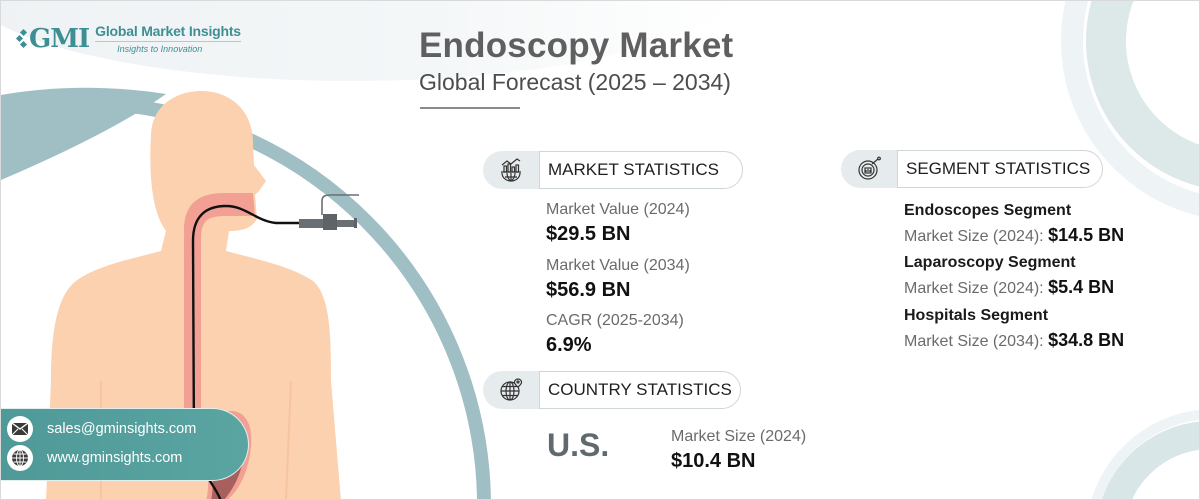  What do you see at coordinates (511, 170) in the screenshot?
I see `chart-globe-icon` at bounding box center [511, 170].